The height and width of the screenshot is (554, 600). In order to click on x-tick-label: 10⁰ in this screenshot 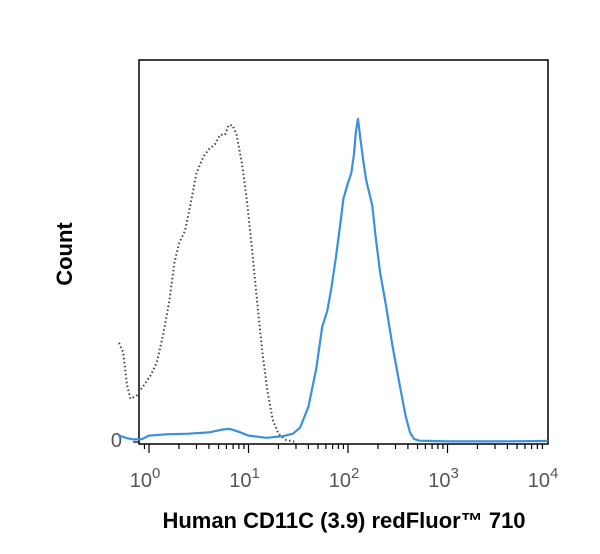, I will do `click(145, 478)`.